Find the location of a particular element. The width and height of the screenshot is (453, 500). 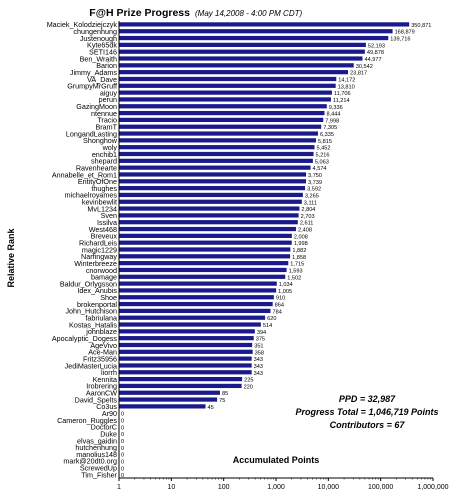

category-label: mark@20dt0.org is located at coordinates (90, 461).